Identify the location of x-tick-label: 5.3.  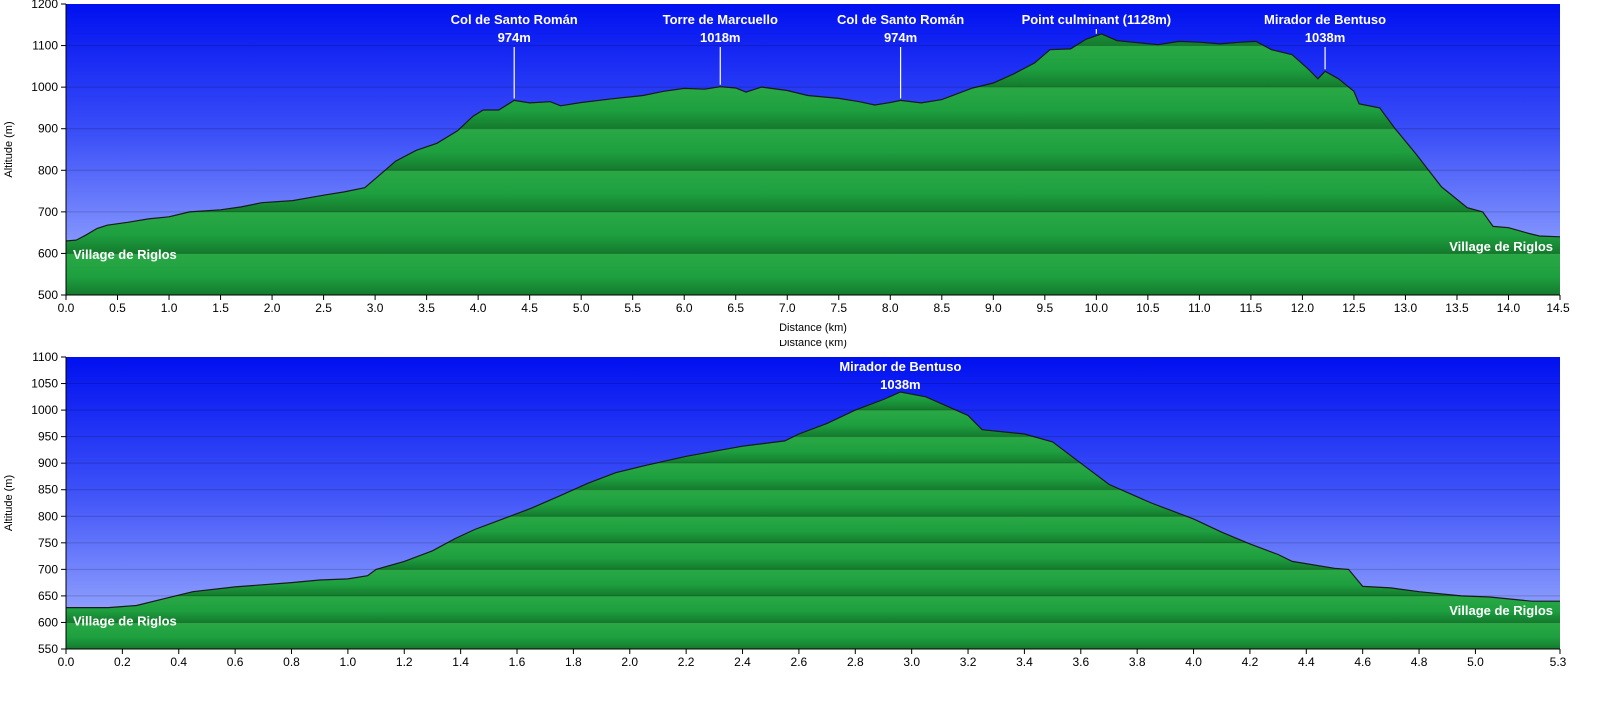
(1558, 662).